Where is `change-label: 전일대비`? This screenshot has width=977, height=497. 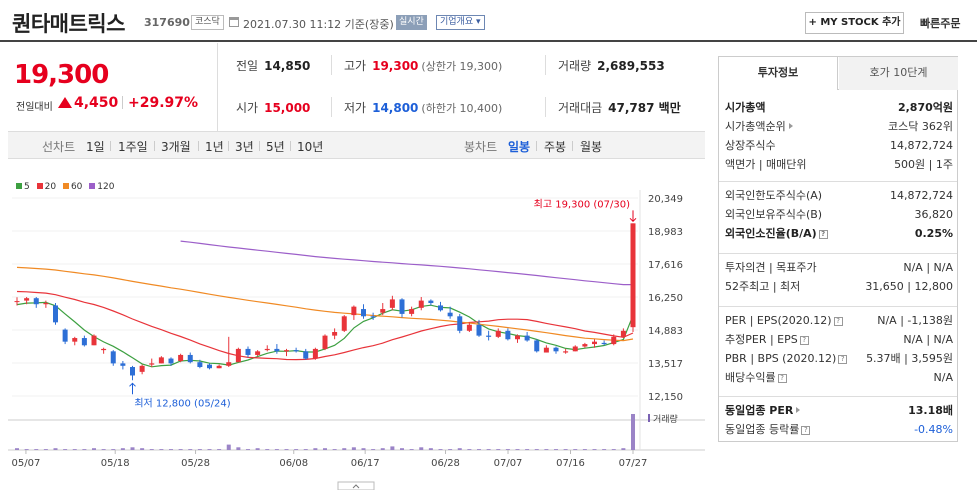 change-label: 전일대비 is located at coordinates (34, 107).